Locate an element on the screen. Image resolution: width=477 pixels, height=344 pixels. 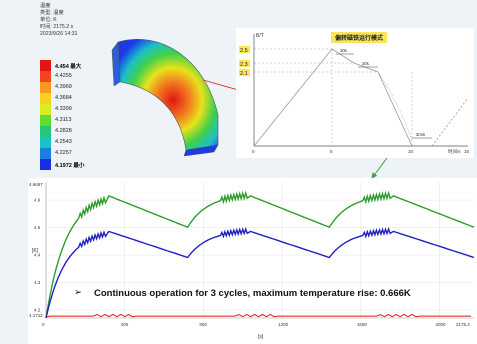
result-type: 类型: 温度 is located at coordinates (52, 13).